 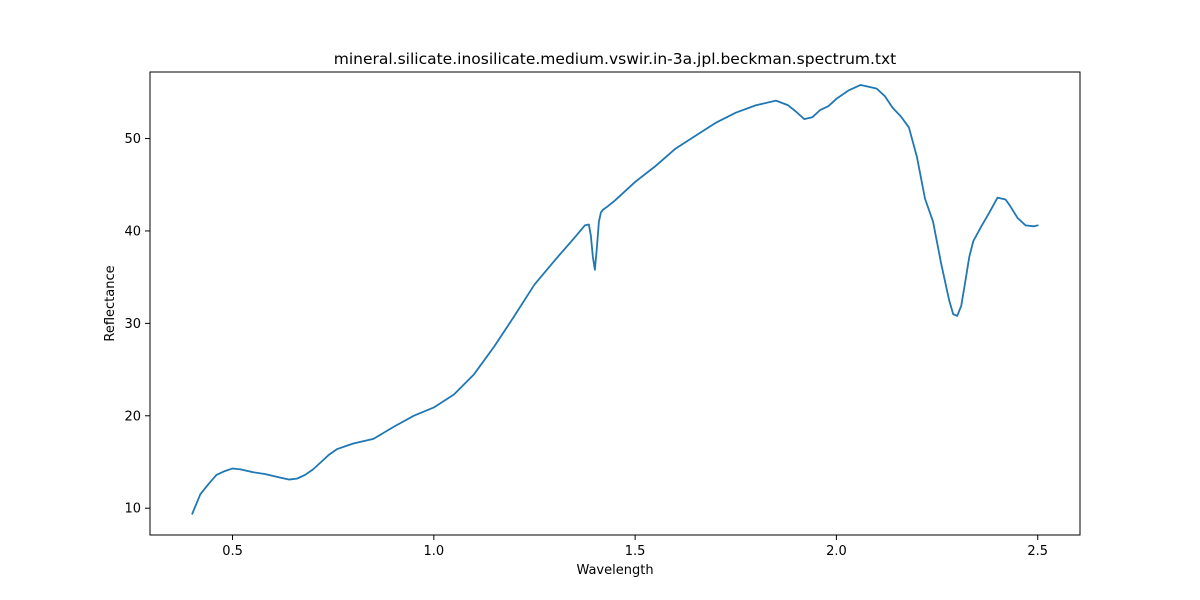 I want to click on x-tick-label: 1.5, so click(x=635, y=551).